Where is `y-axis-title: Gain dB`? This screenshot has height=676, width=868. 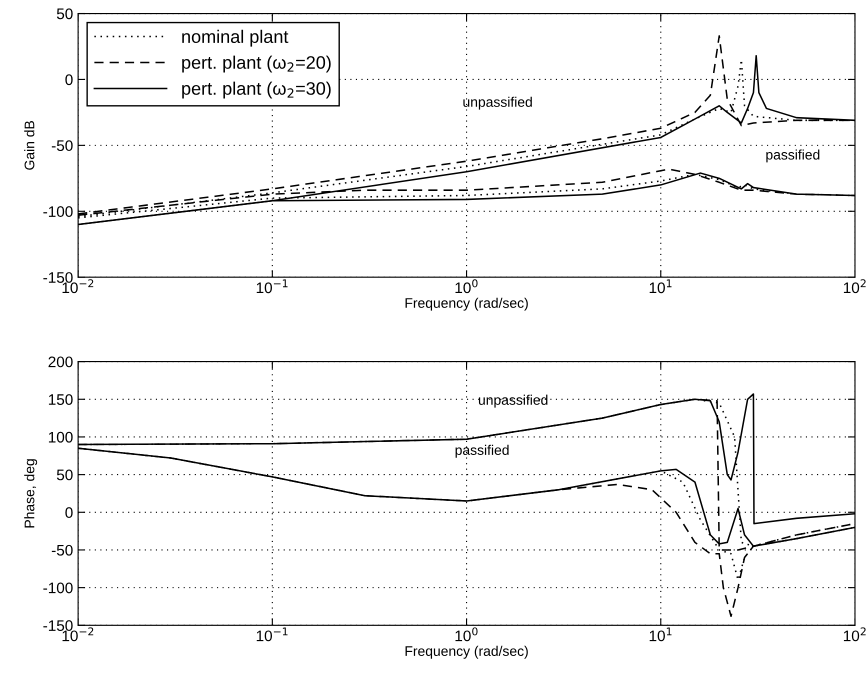
y-axis-title: Gain dB is located at coordinates (29, 145).